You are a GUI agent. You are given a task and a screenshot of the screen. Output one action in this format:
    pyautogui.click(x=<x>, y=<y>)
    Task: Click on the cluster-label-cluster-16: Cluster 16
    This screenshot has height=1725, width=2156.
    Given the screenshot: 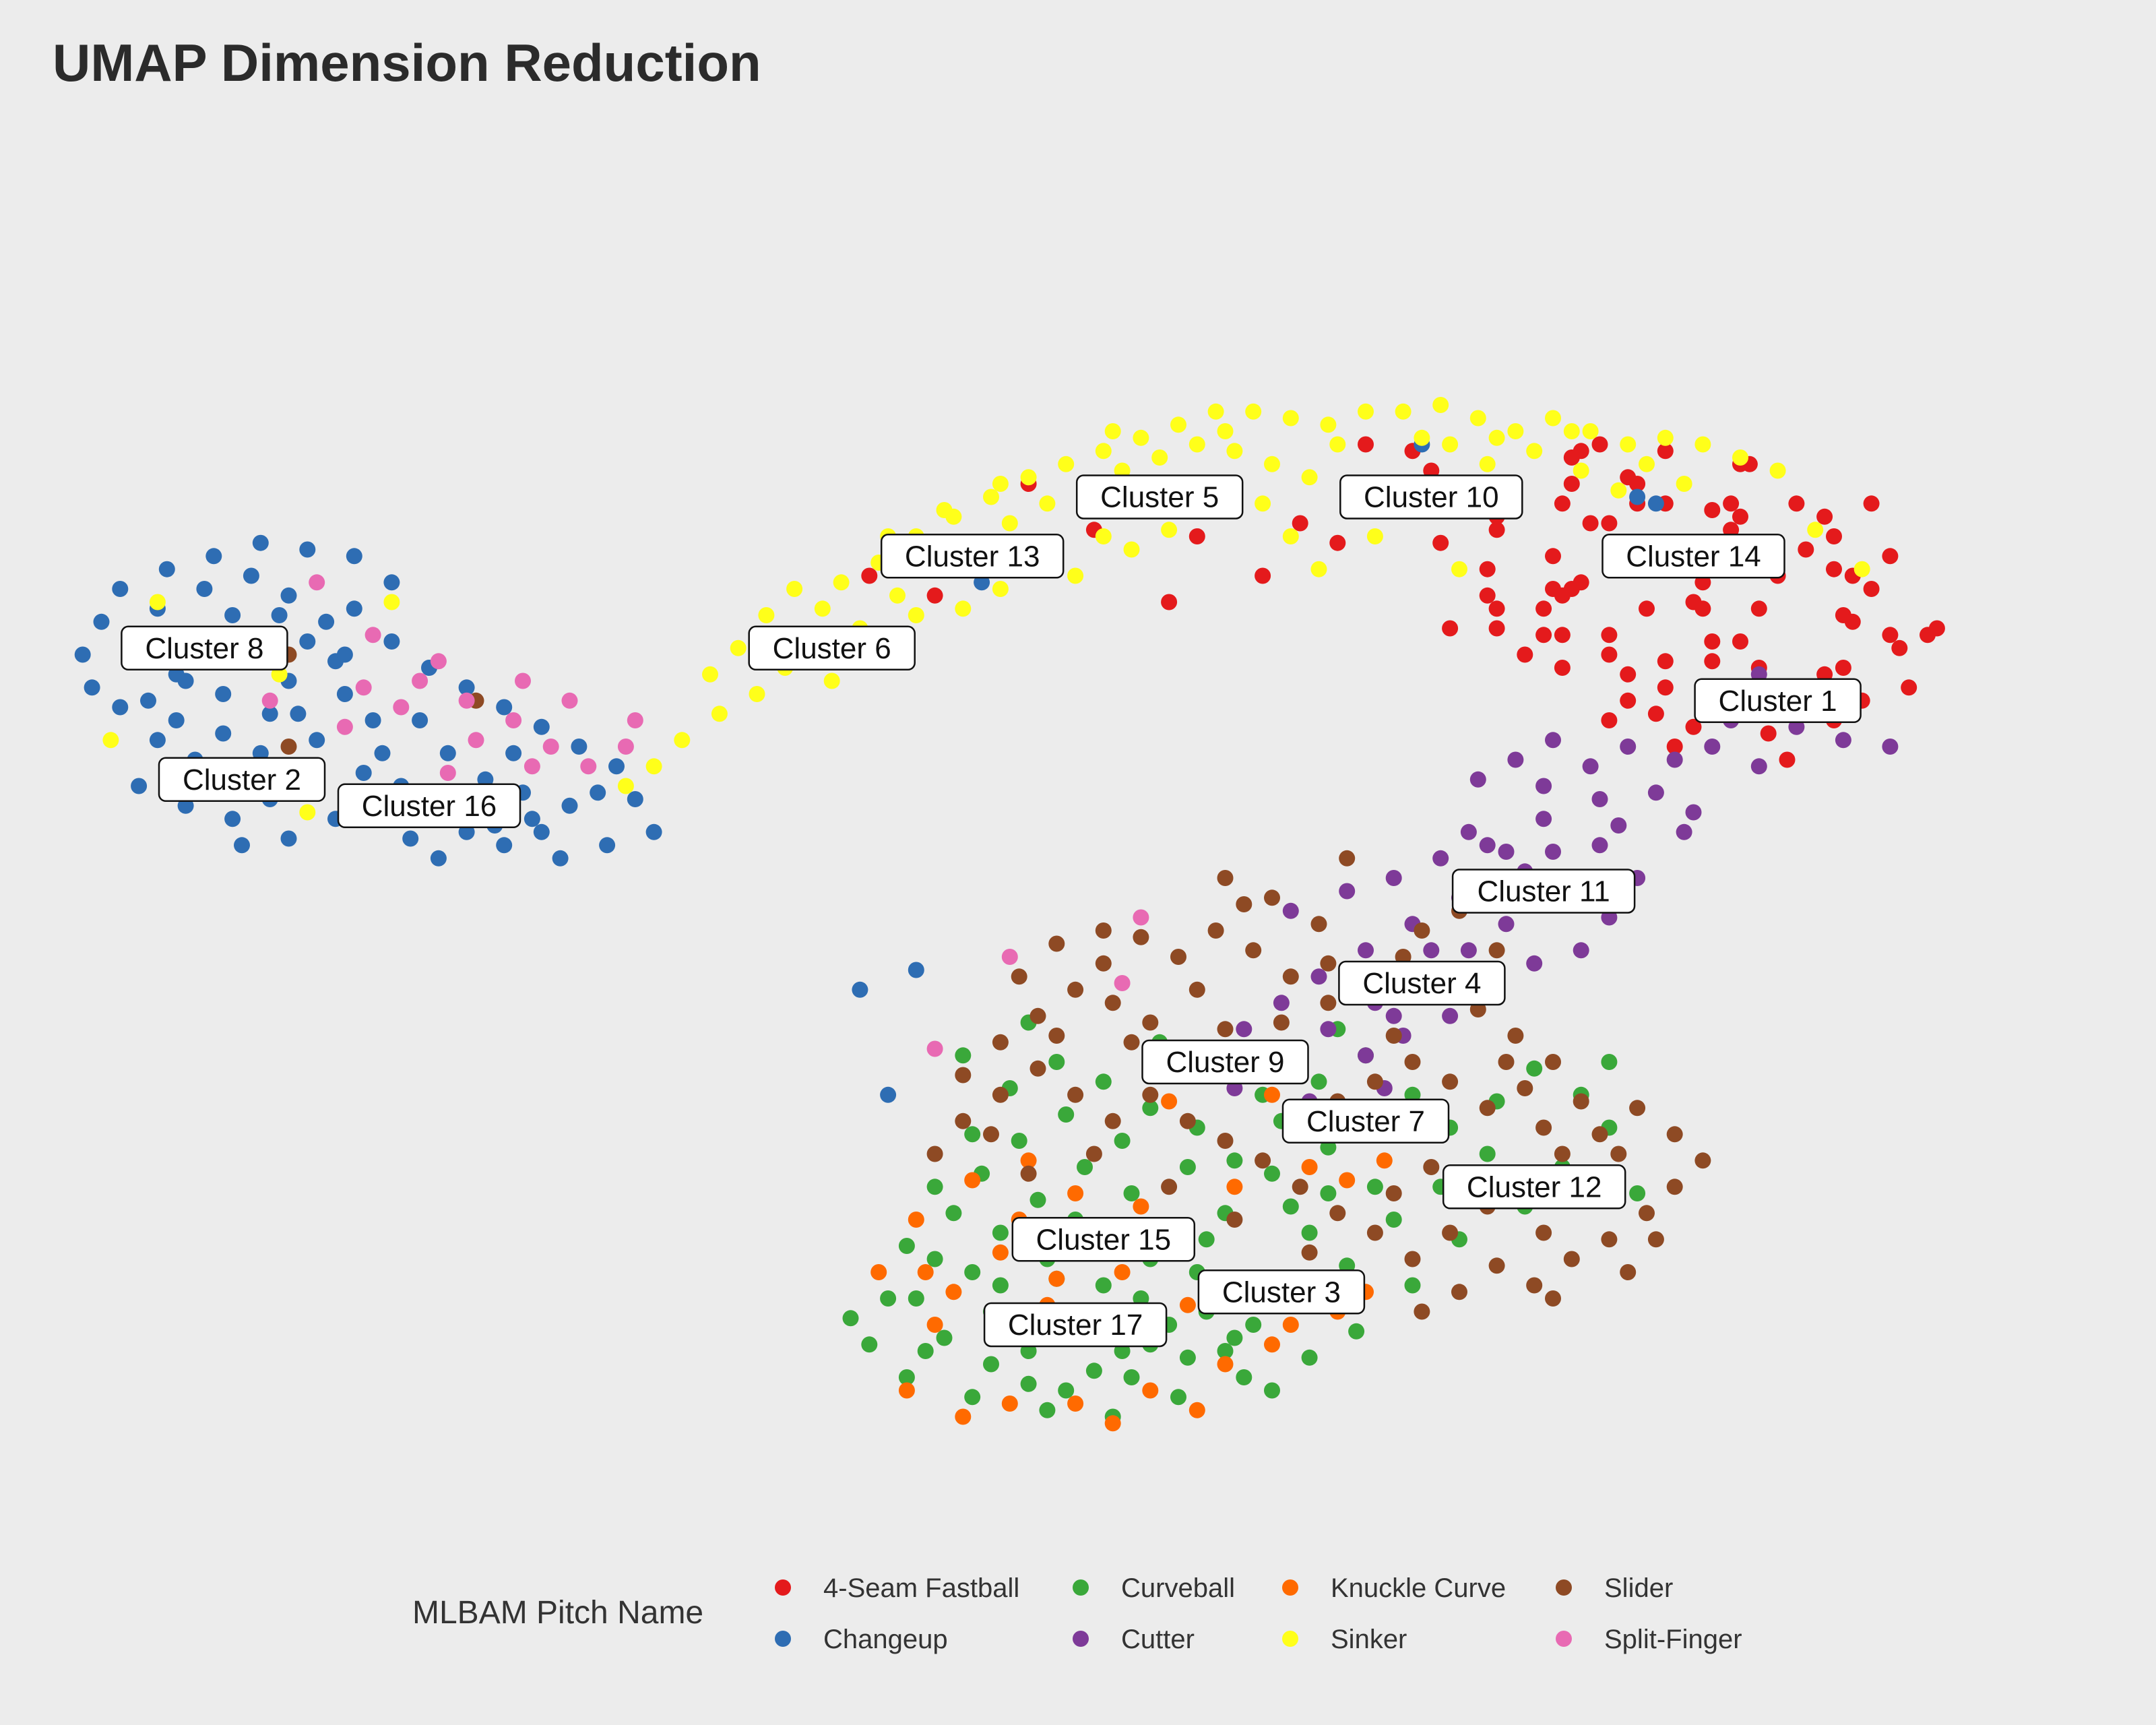 What is the action you would take?
    pyautogui.click(x=429, y=806)
    